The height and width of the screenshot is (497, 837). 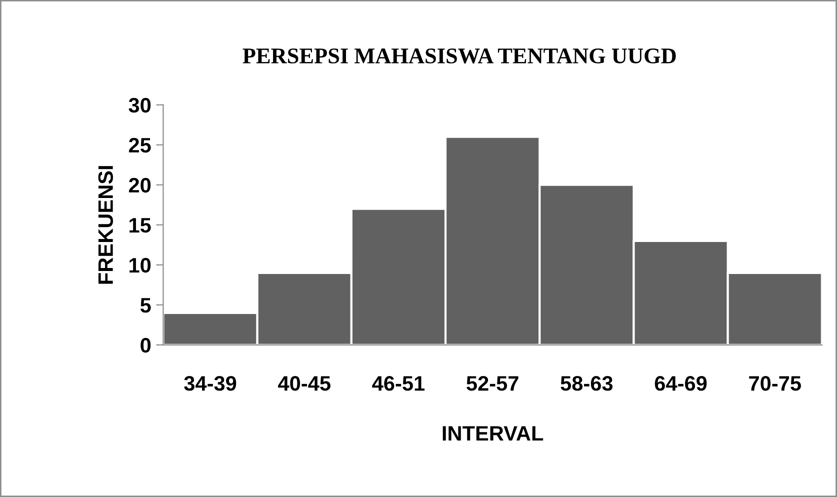 I want to click on x-tick-label: 58-63, so click(x=586, y=383).